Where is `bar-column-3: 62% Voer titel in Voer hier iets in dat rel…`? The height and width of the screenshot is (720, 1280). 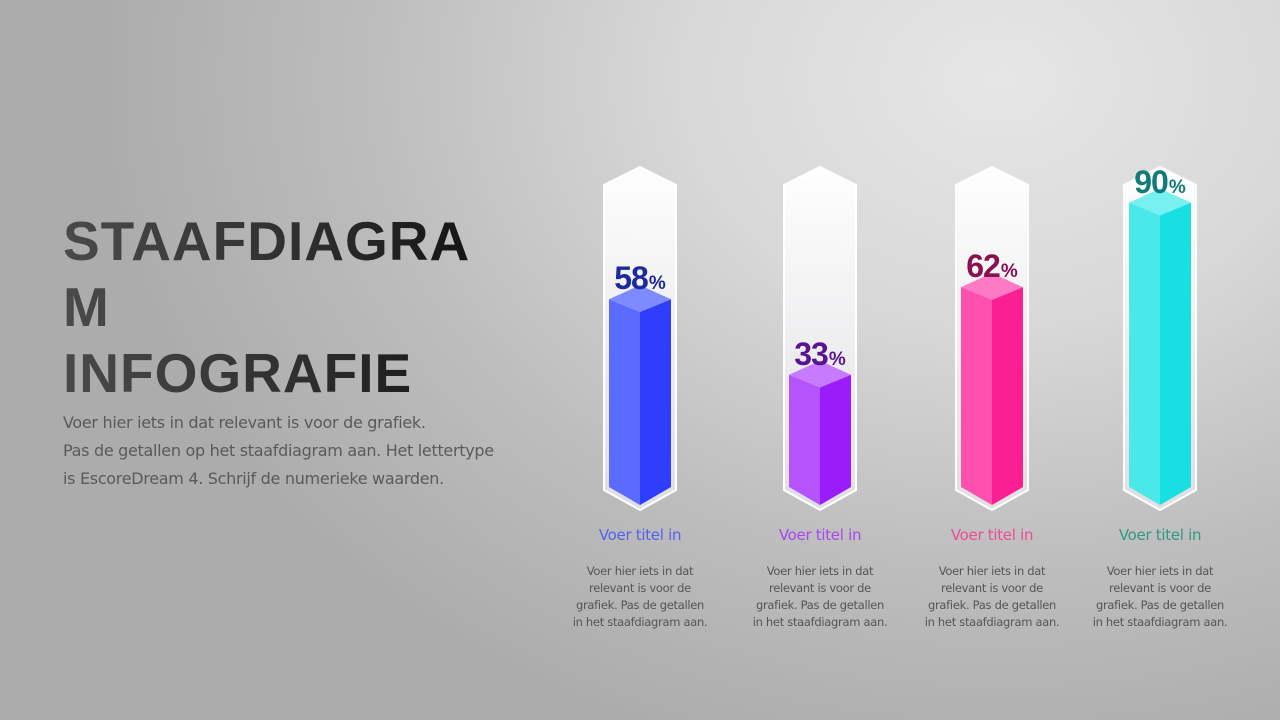
bar-column-3: 62% Voer titel in Voer hier iets in dat rel… is located at coordinates (992, 400).